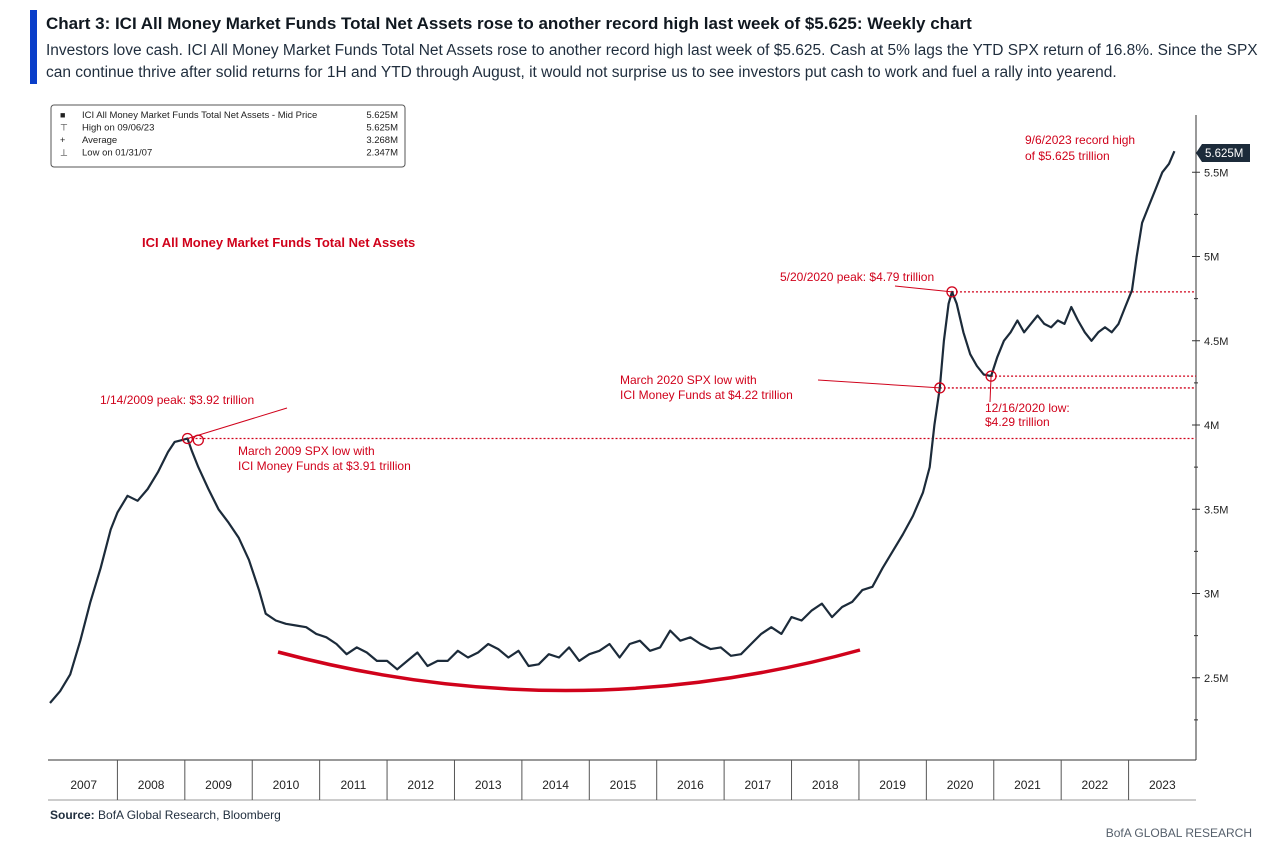 This screenshot has height=854, width=1280. I want to click on x-tick-label: 2020, so click(960, 785).